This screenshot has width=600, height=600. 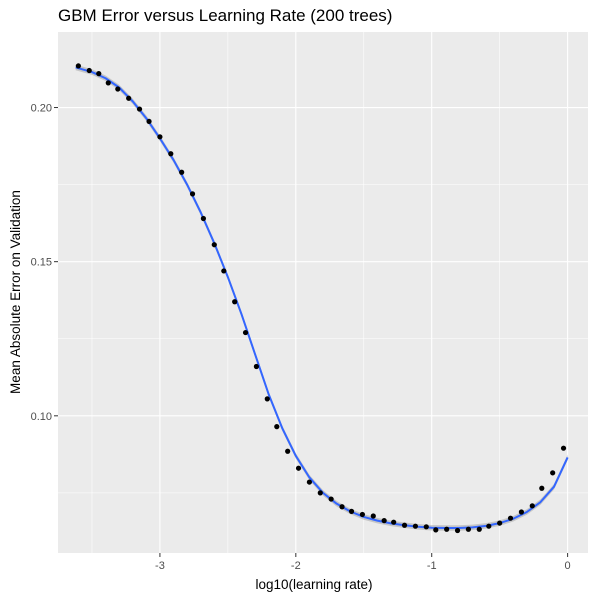 I want to click on x-tick-label: -1, so click(x=432, y=566).